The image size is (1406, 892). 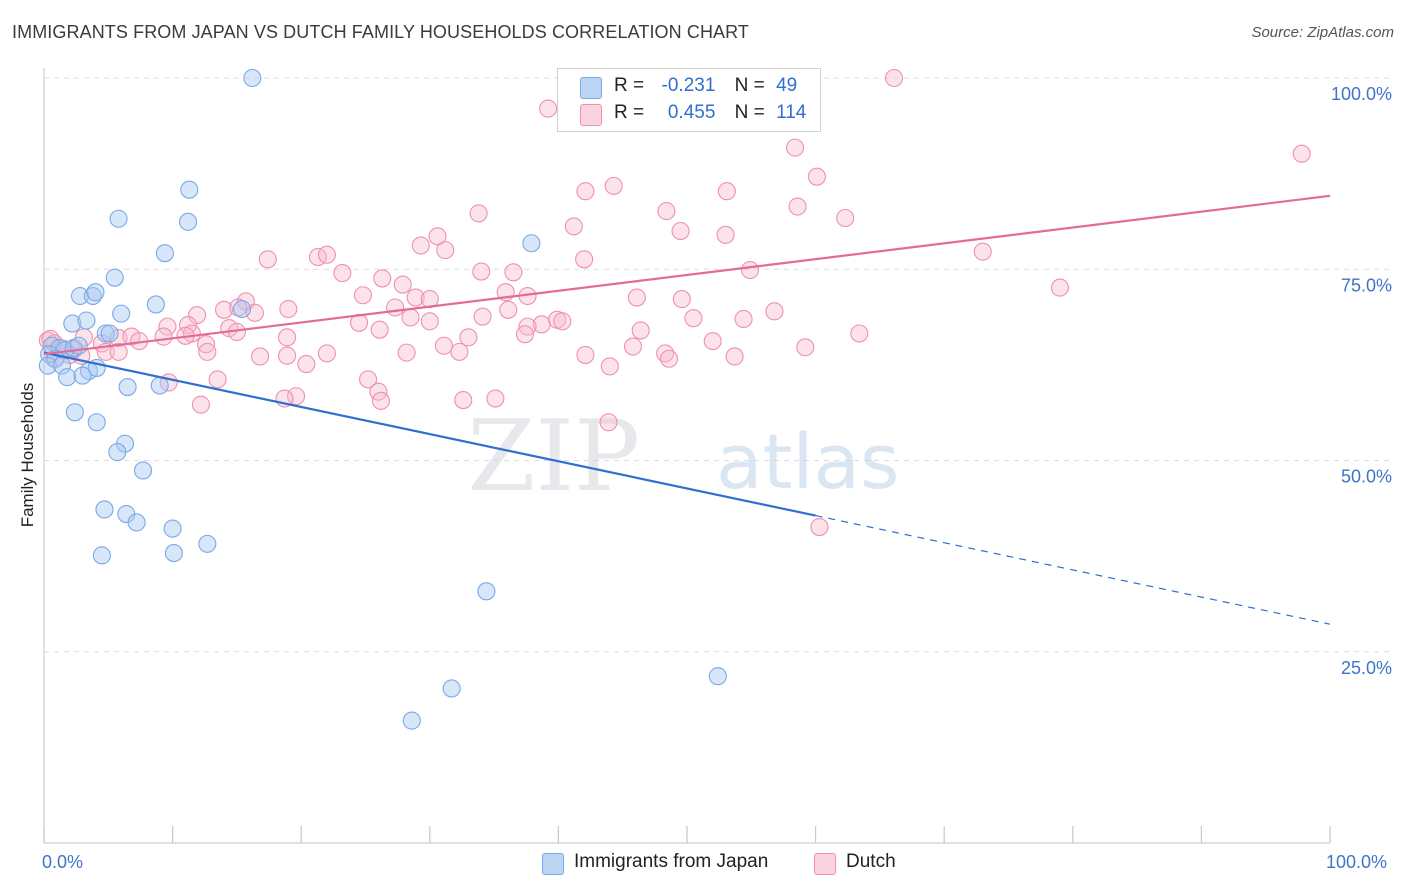 I want to click on dutch-swatch, so click(x=591, y=115).